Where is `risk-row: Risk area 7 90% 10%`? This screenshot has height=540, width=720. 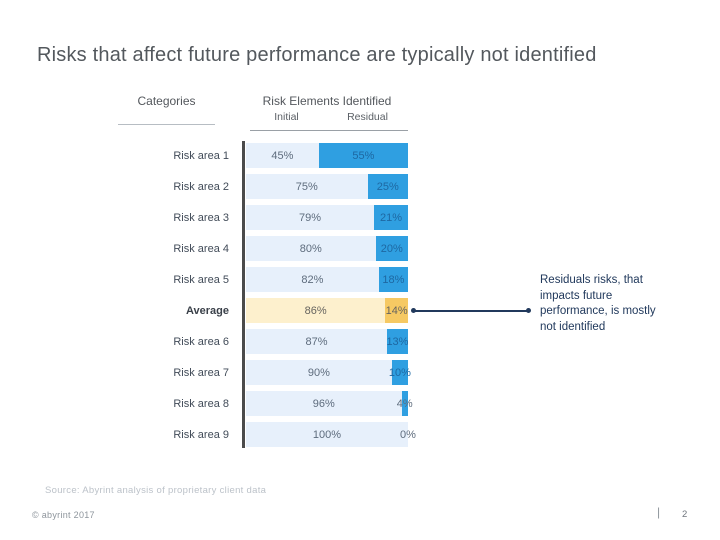 risk-row: Risk area 7 90% 10% is located at coordinates (269, 372).